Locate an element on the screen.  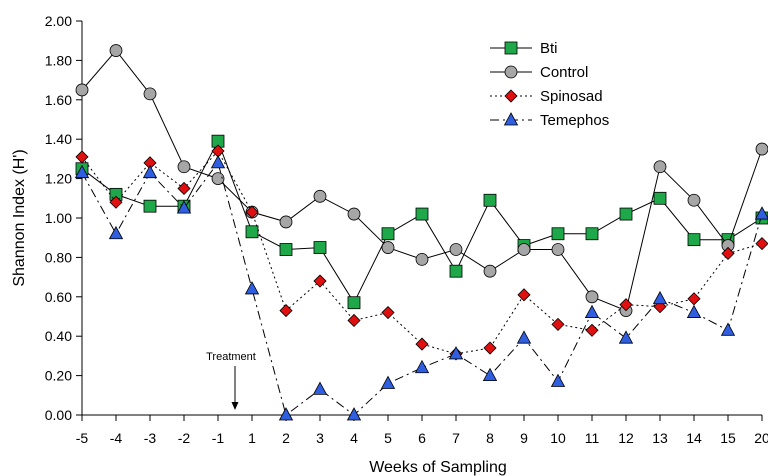
treatment-arrowhead is located at coordinates (235, 406).